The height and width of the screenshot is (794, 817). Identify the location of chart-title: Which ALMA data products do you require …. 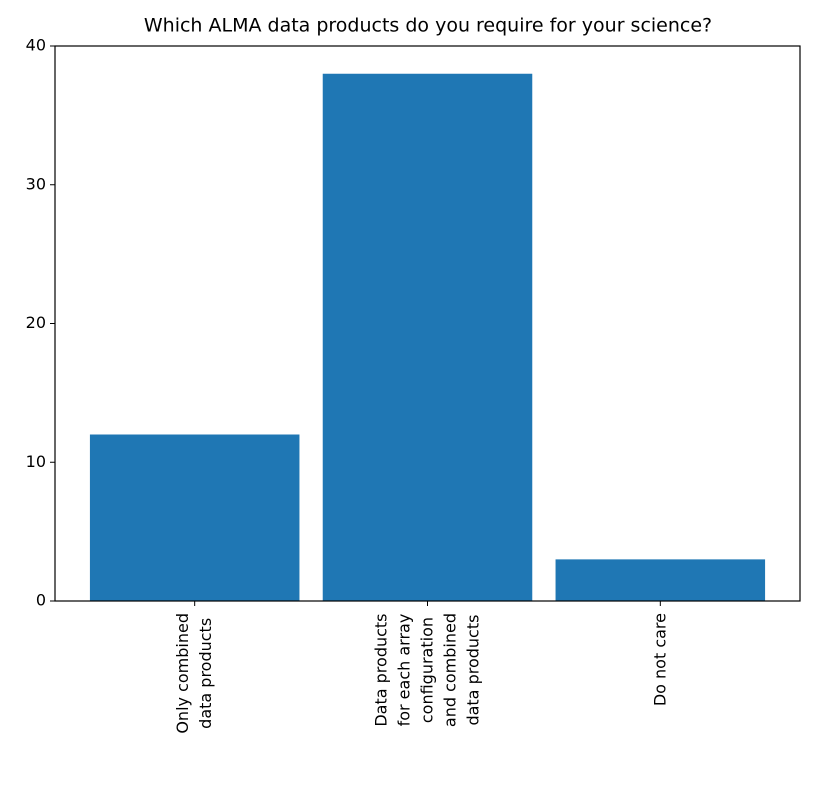
(428, 26).